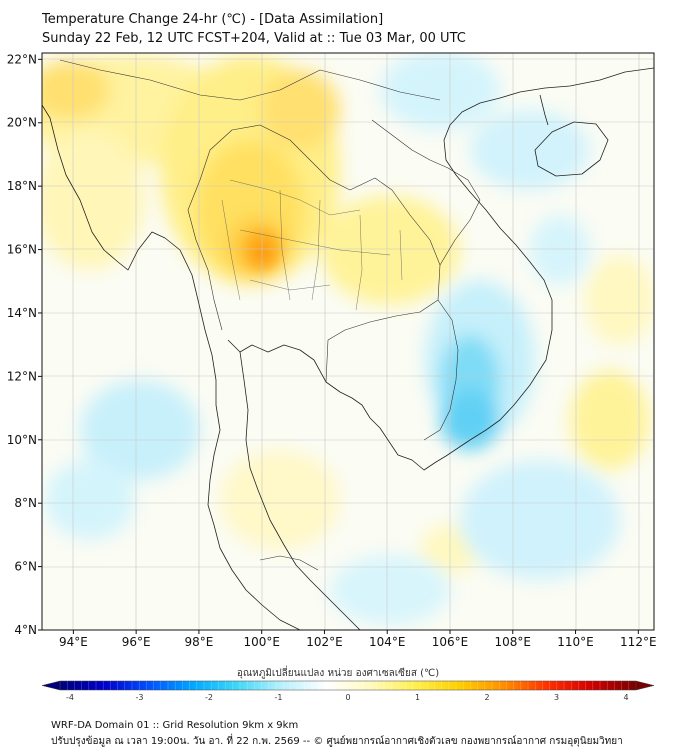 The image size is (676, 756). Describe the element at coordinates (556, 697) in the screenshot. I see `colorbar-tick-label: 3` at that location.